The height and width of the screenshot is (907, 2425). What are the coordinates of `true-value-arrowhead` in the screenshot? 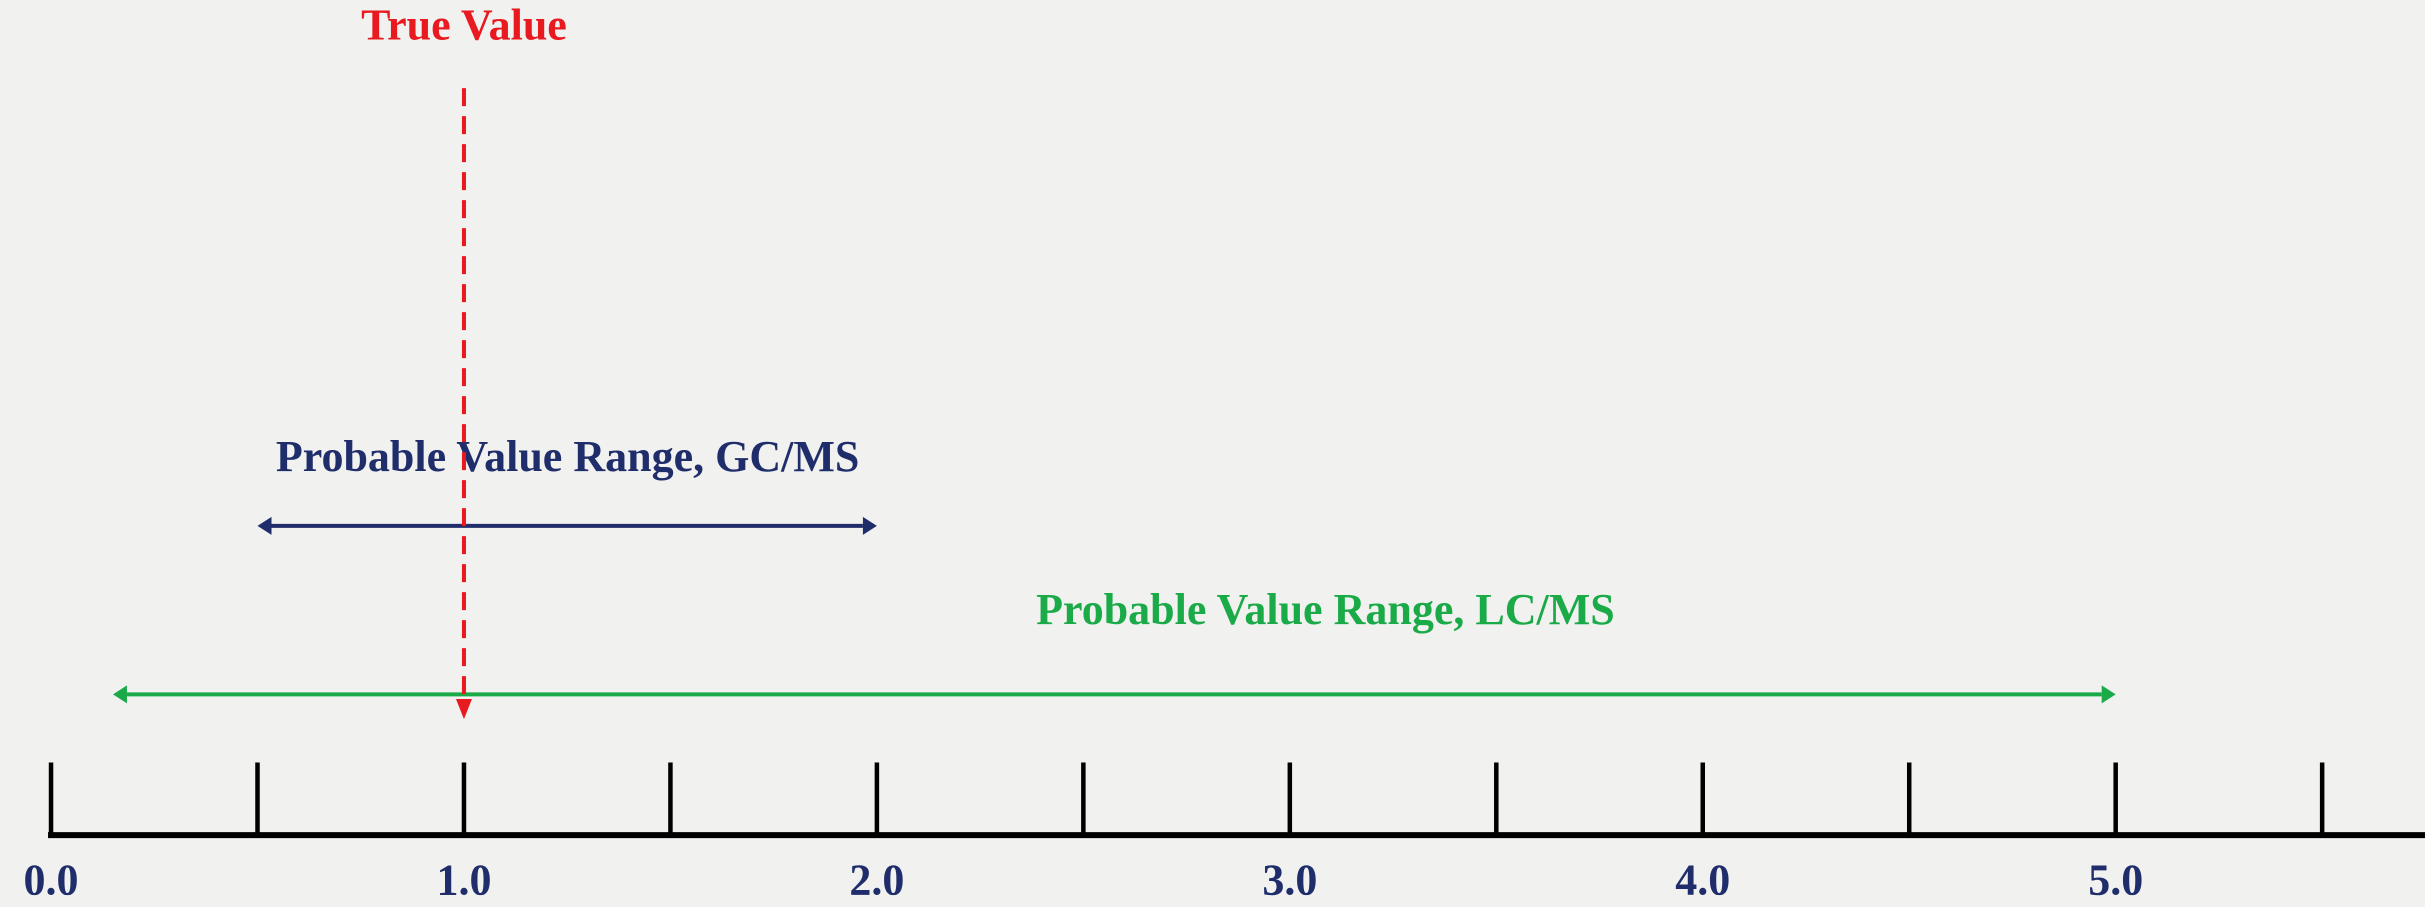 It's located at (463, 709).